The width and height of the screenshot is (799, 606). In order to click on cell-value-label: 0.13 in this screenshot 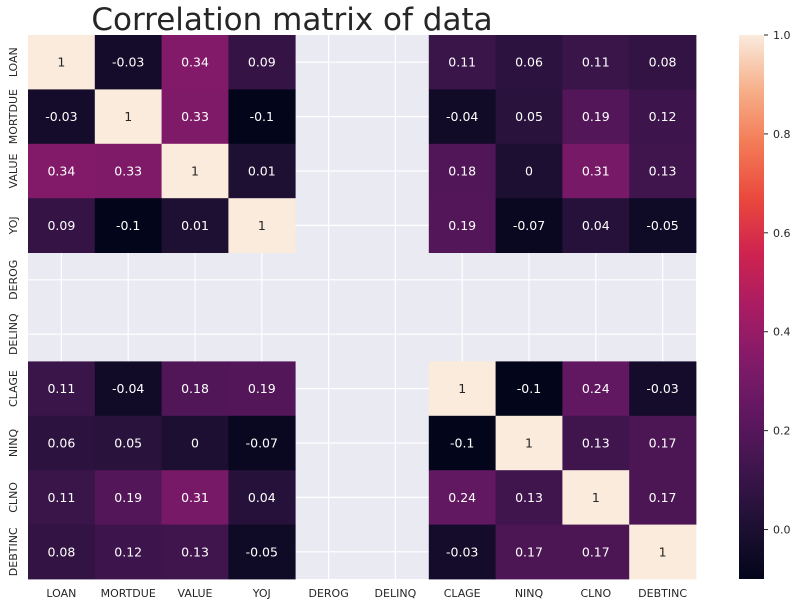, I will do `click(596, 443)`.